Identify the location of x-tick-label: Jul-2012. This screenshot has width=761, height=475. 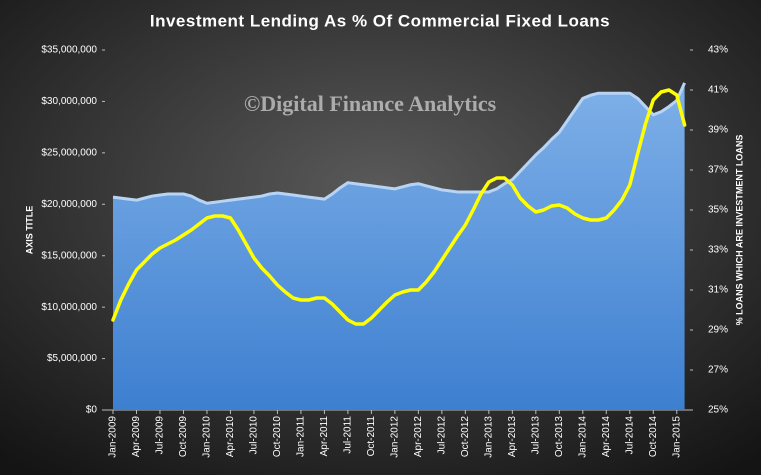
(442, 435).